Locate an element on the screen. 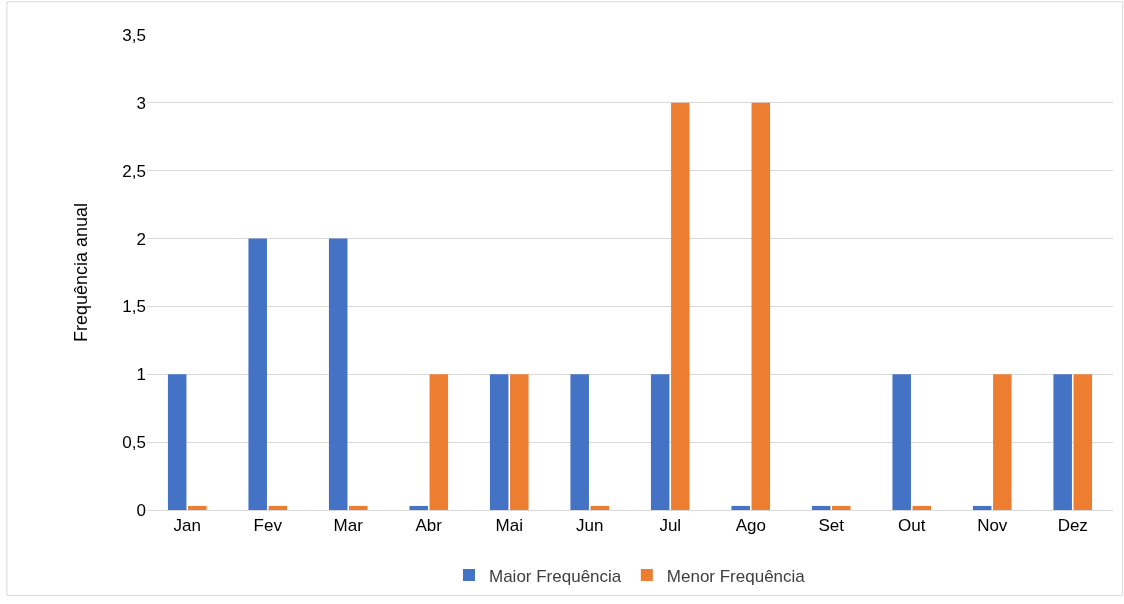  x-tick-label: Fev is located at coordinates (268, 526).